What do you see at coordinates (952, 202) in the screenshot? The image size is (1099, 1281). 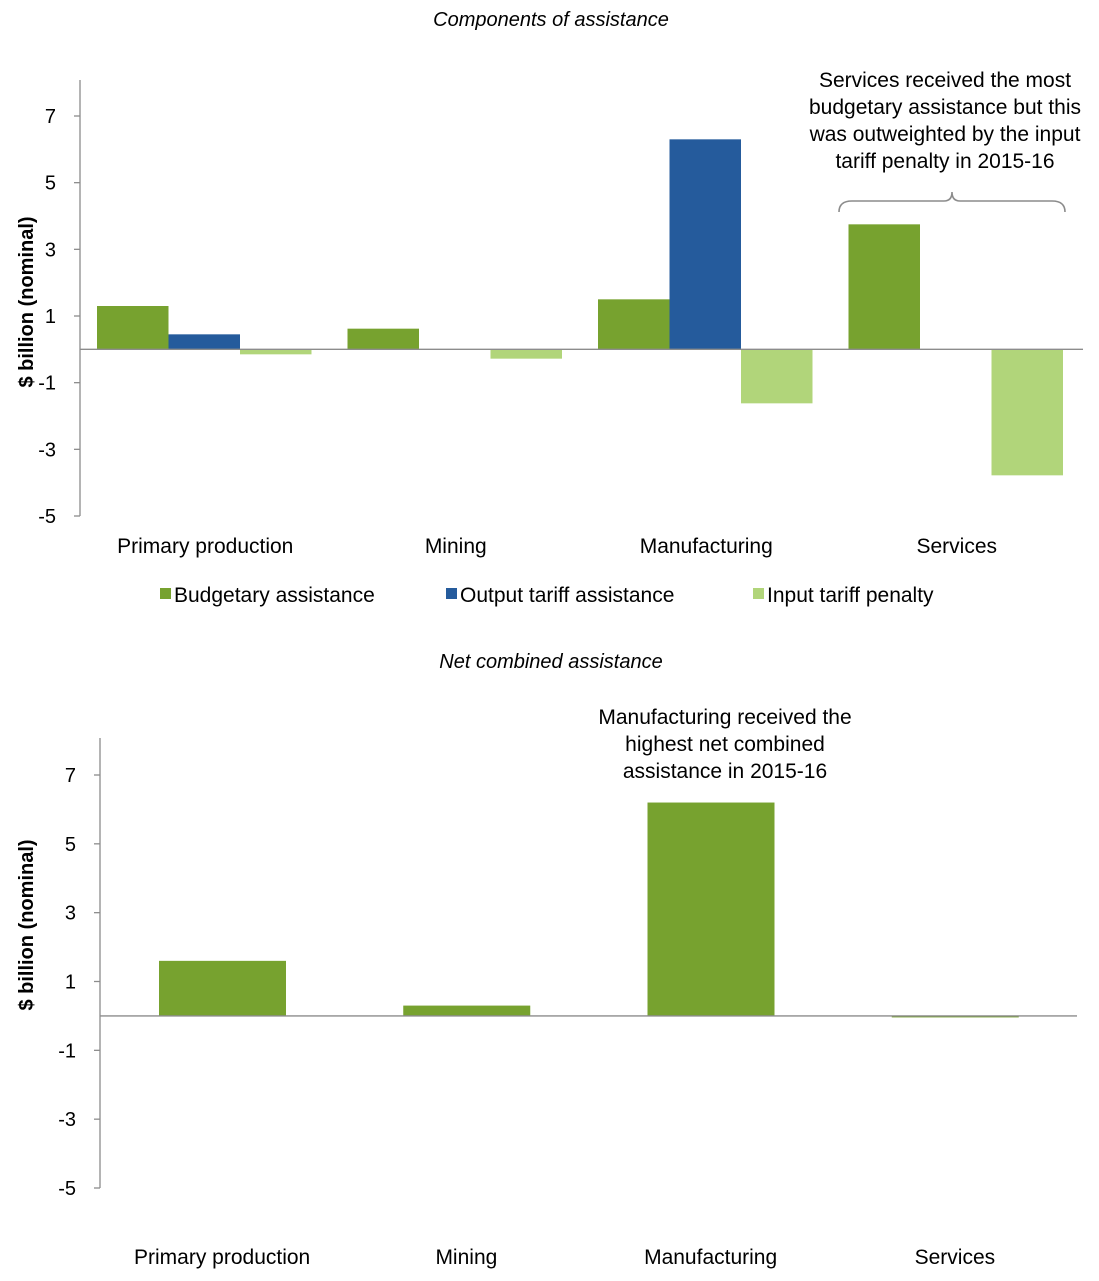 I see `annotation-brace` at bounding box center [952, 202].